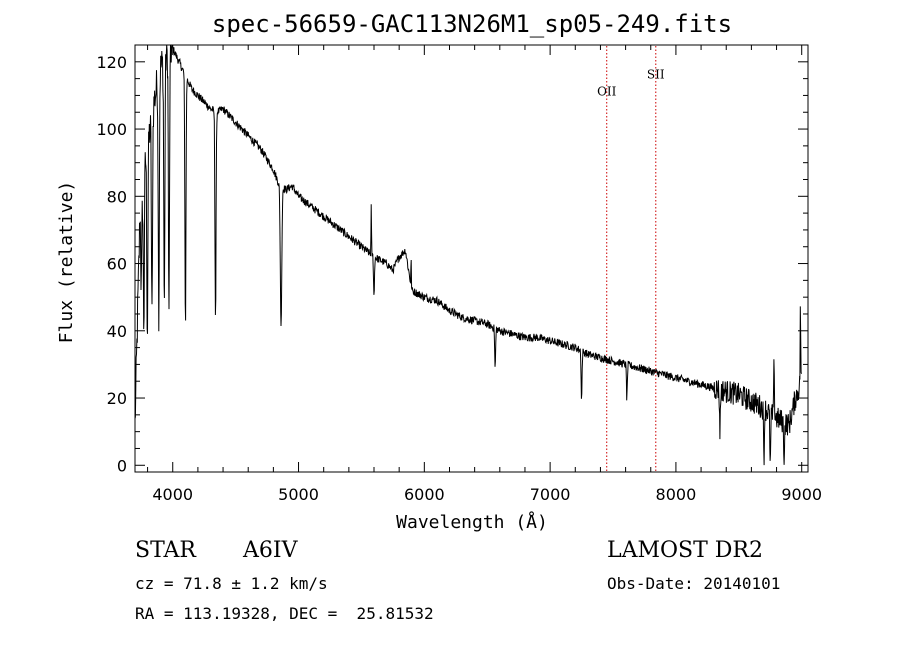 The image size is (900, 649). Describe the element at coordinates (631, 258) in the screenshot. I see `line-annotations: OII SII` at that location.